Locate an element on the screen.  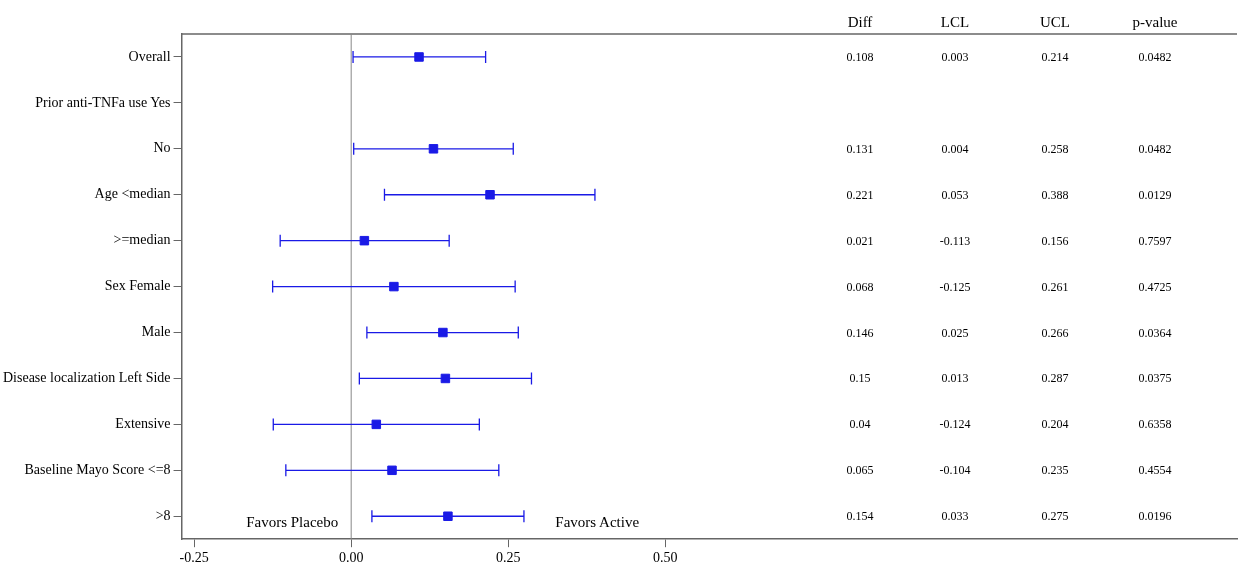
y-tick-label: No is located at coordinates (162, 148).